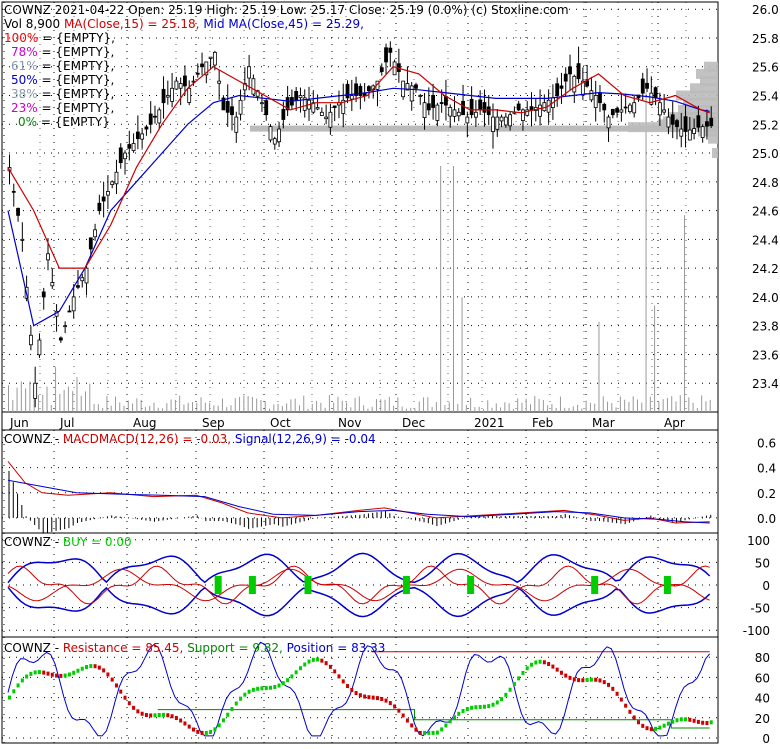 This screenshot has width=780, height=749. What do you see at coordinates (766, 586) in the screenshot?
I see `buy-tick-label: 0` at bounding box center [766, 586].